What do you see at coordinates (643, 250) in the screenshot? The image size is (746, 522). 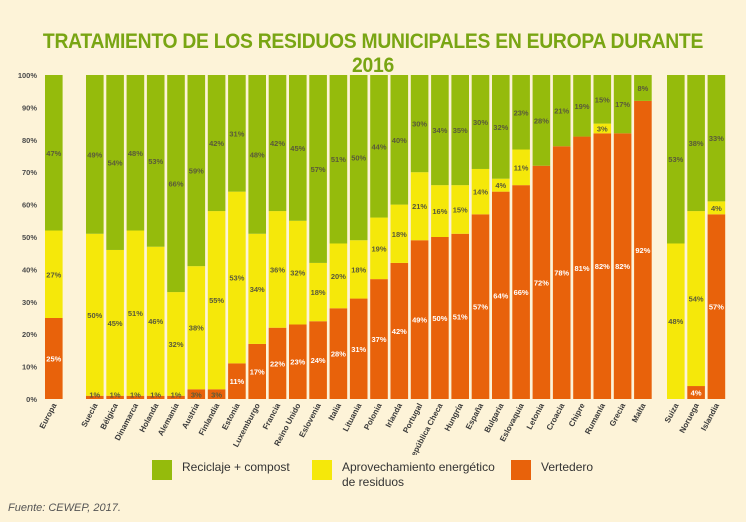 I see `bar-malta-vertedero` at bounding box center [643, 250].